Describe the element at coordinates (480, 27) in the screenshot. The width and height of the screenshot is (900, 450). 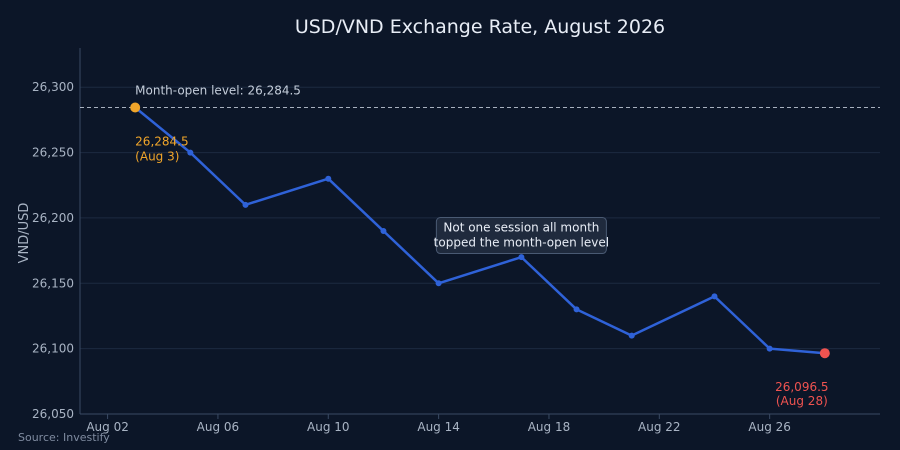
I see `chart-title: USD/VND Exchange Rate, August 2026` at that location.